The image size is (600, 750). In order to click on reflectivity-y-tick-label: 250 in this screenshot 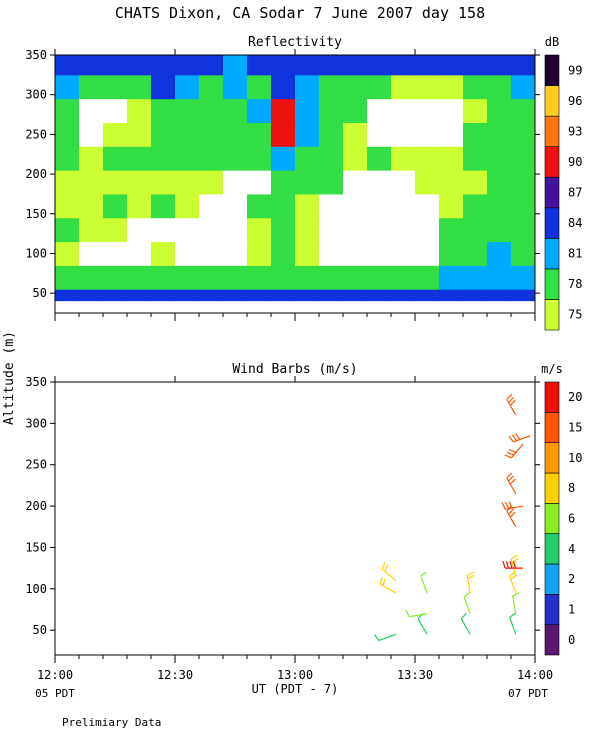, I will do `click(36, 134)`.